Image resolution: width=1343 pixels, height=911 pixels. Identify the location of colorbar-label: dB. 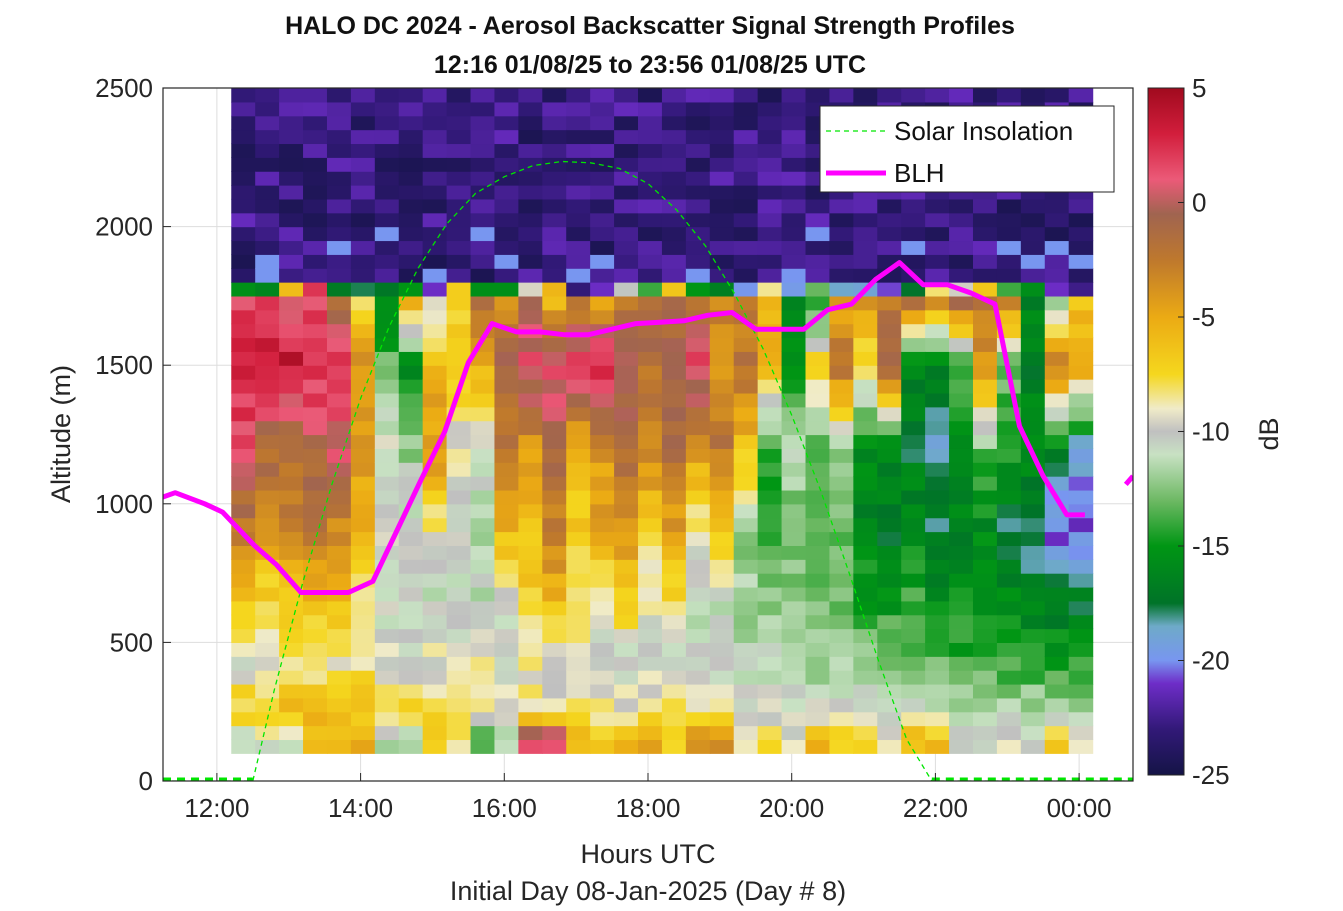
(1269, 433).